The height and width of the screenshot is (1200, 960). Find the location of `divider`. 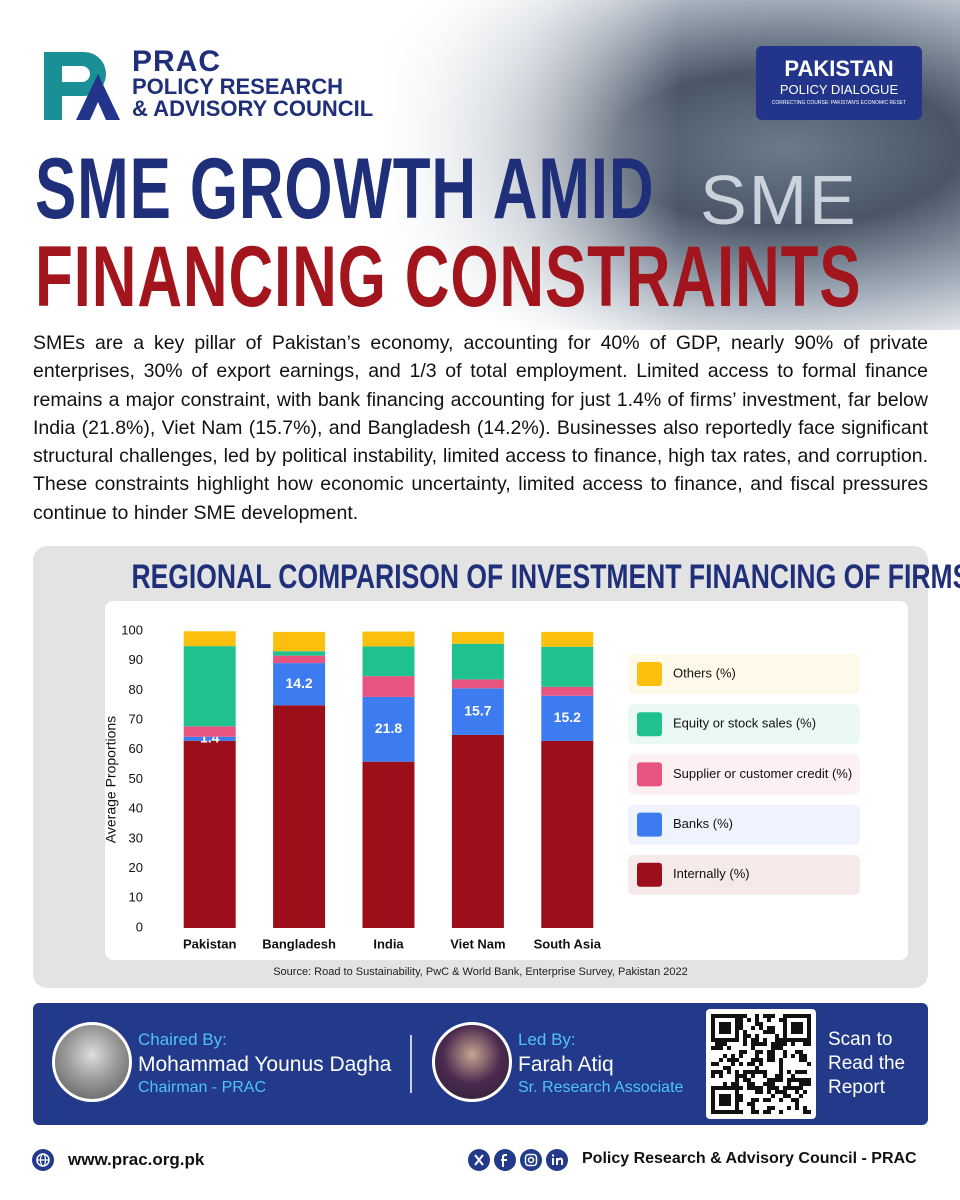

divider is located at coordinates (411, 1064).